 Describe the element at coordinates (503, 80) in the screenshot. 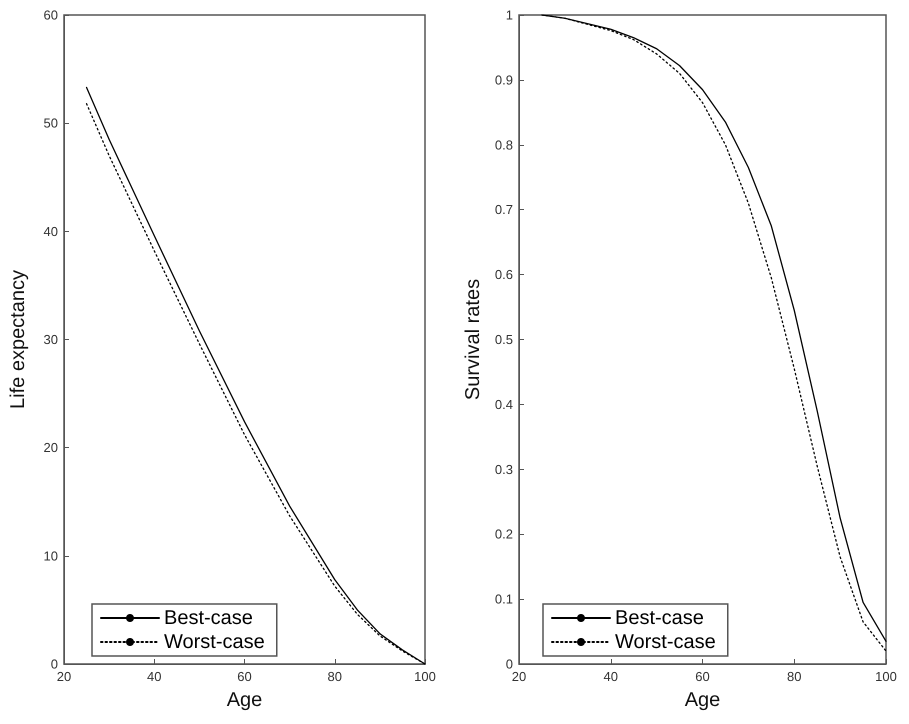

I see `y-tick-label: 0.9` at that location.